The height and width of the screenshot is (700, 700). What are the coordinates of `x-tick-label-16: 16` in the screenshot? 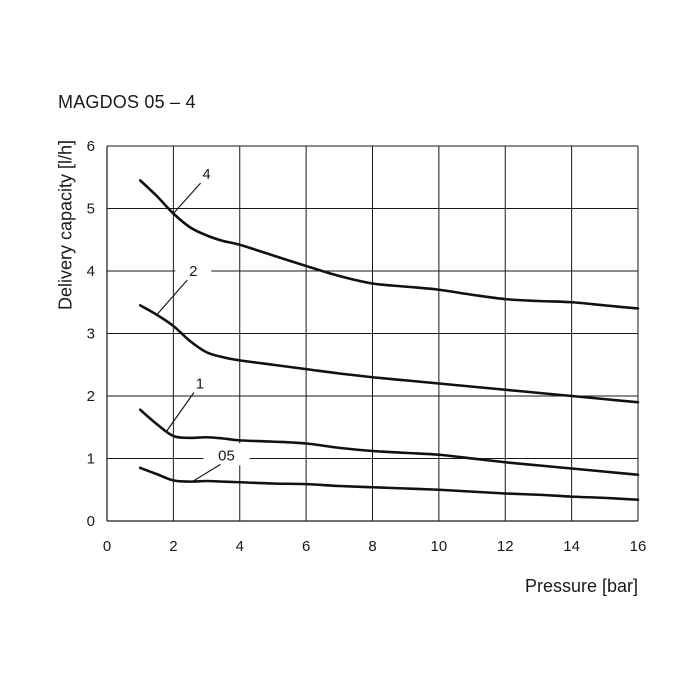 It's located at (638, 546).